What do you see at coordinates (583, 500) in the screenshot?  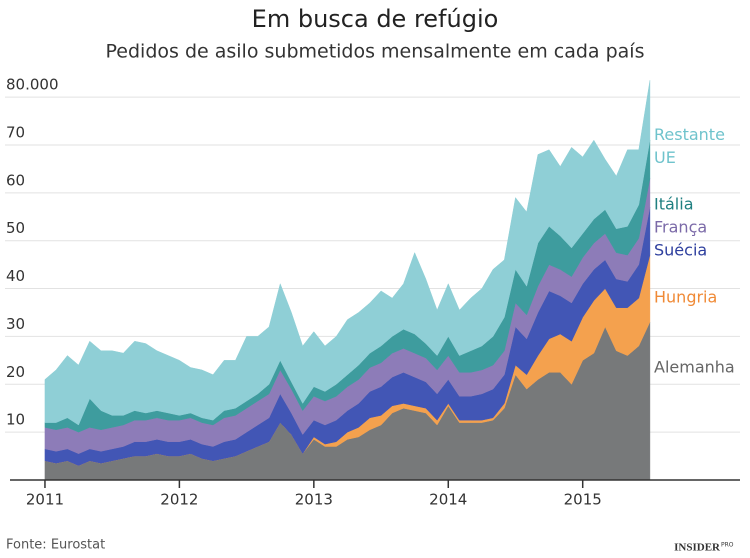 I see `x-tick-label: 2015` at bounding box center [583, 500].